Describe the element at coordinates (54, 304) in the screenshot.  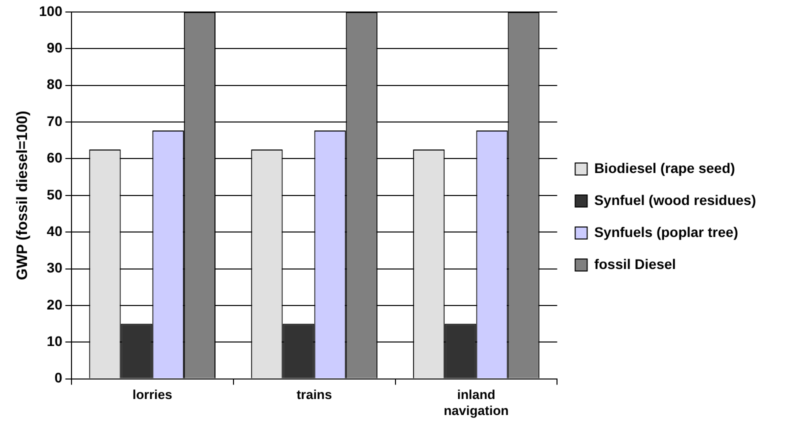
I see `y-tick-label: 20` at that location.